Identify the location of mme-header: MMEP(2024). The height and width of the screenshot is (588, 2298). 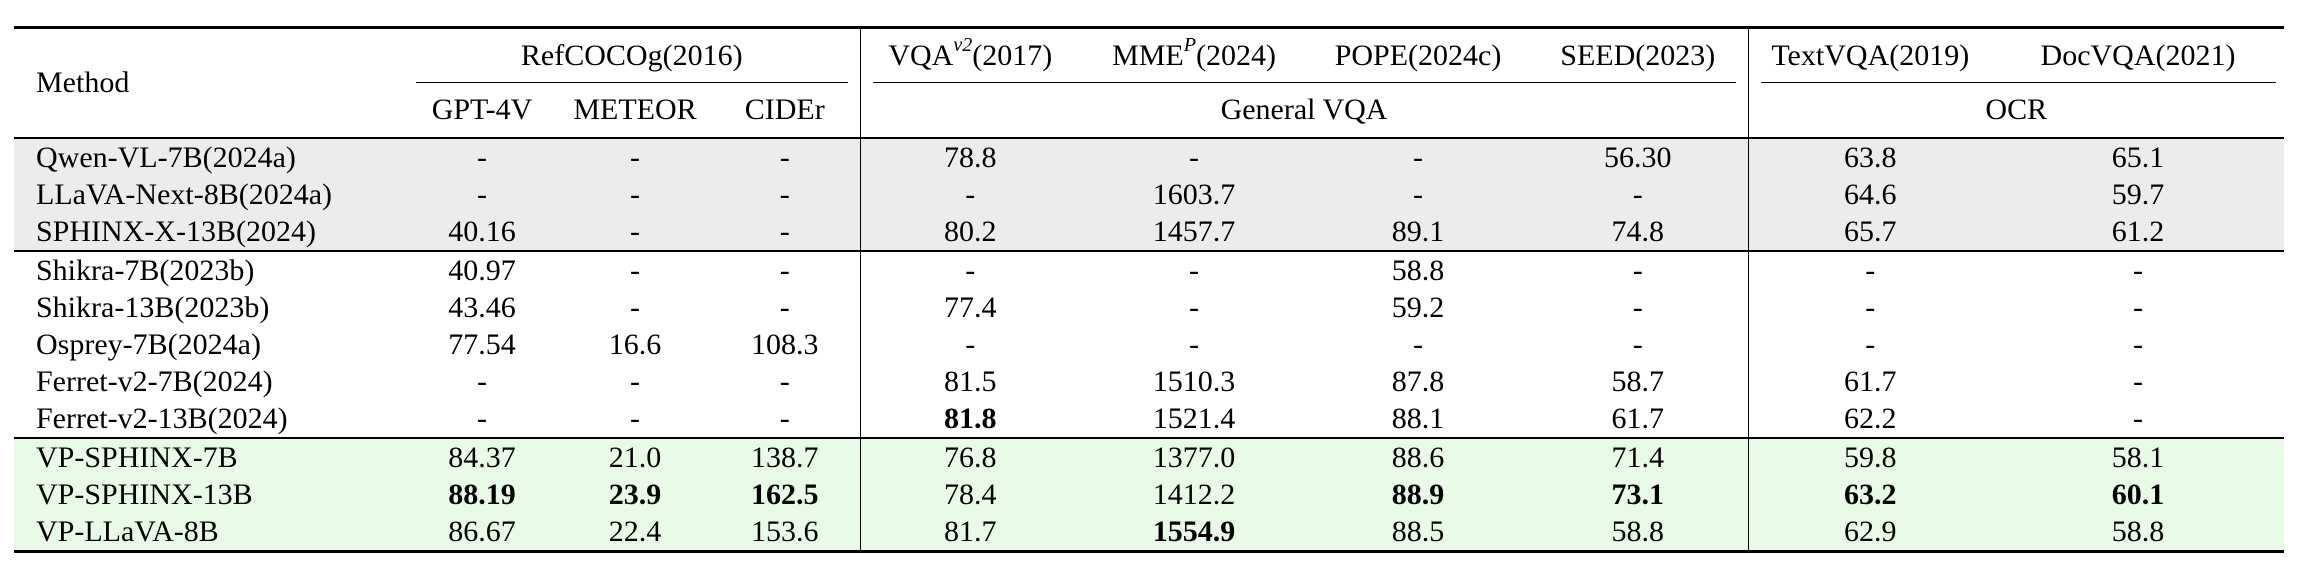
(1194, 55).